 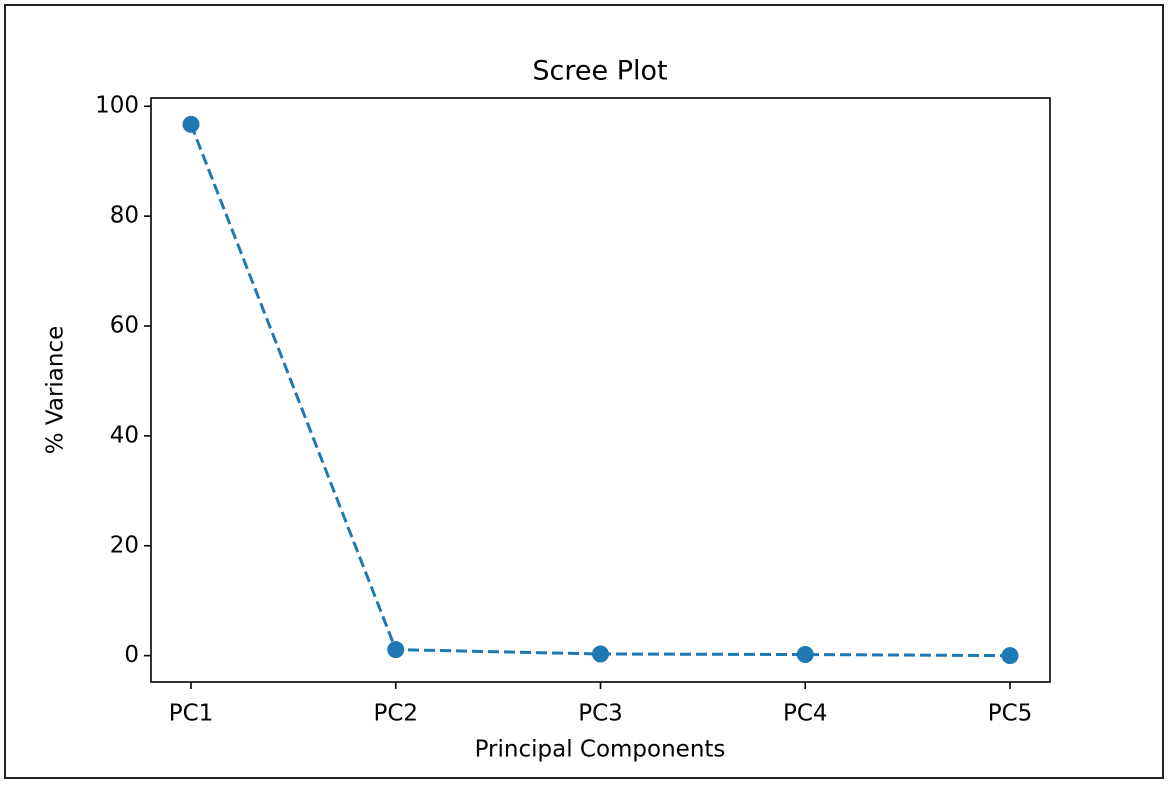 What do you see at coordinates (117, 106) in the screenshot?
I see `y-tick-label: 100` at bounding box center [117, 106].